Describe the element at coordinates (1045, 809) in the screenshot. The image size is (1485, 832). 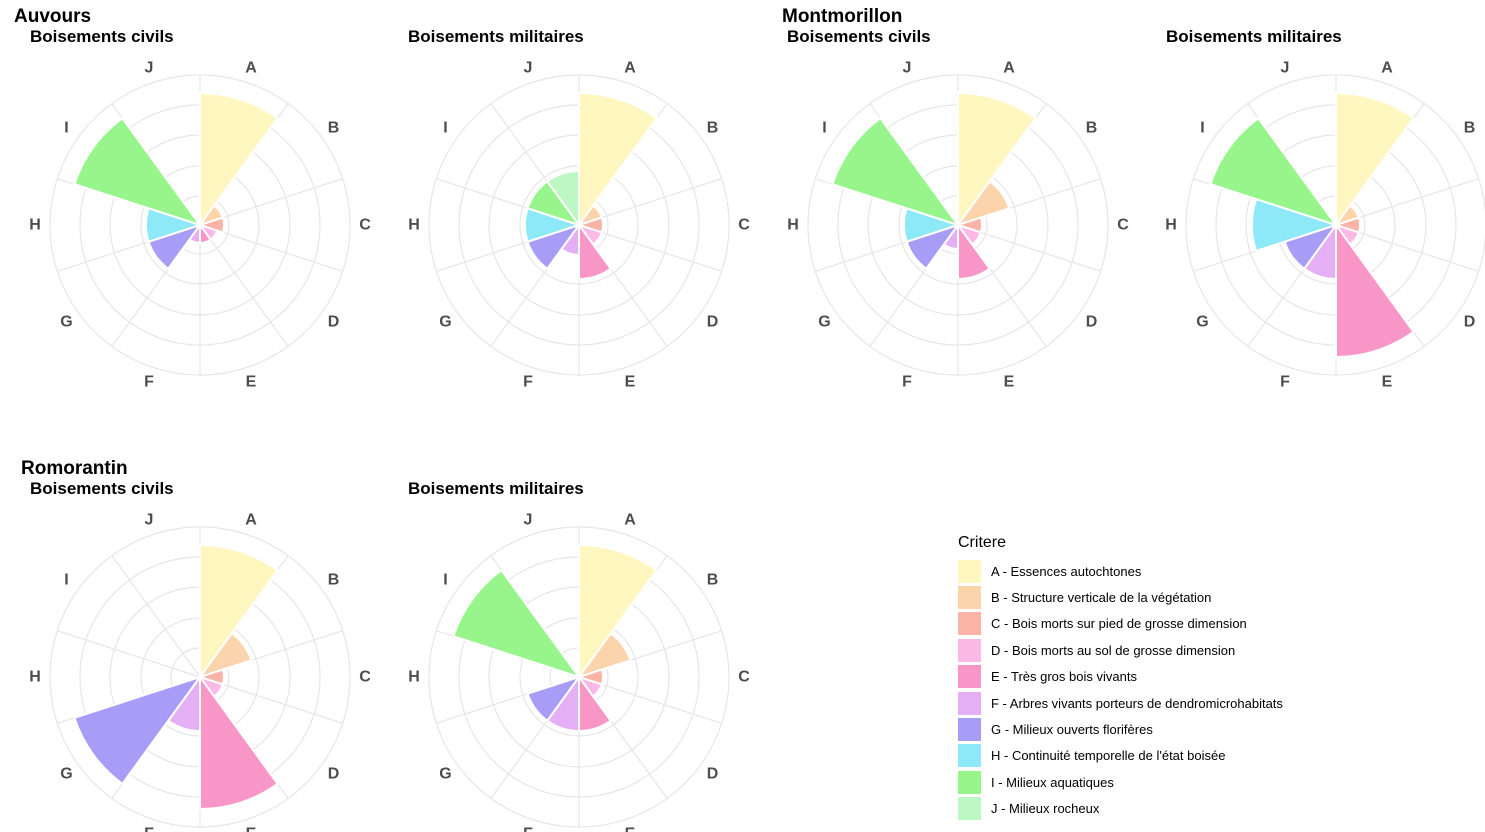
I see `legend-label: J - Milieux rocheux` at that location.